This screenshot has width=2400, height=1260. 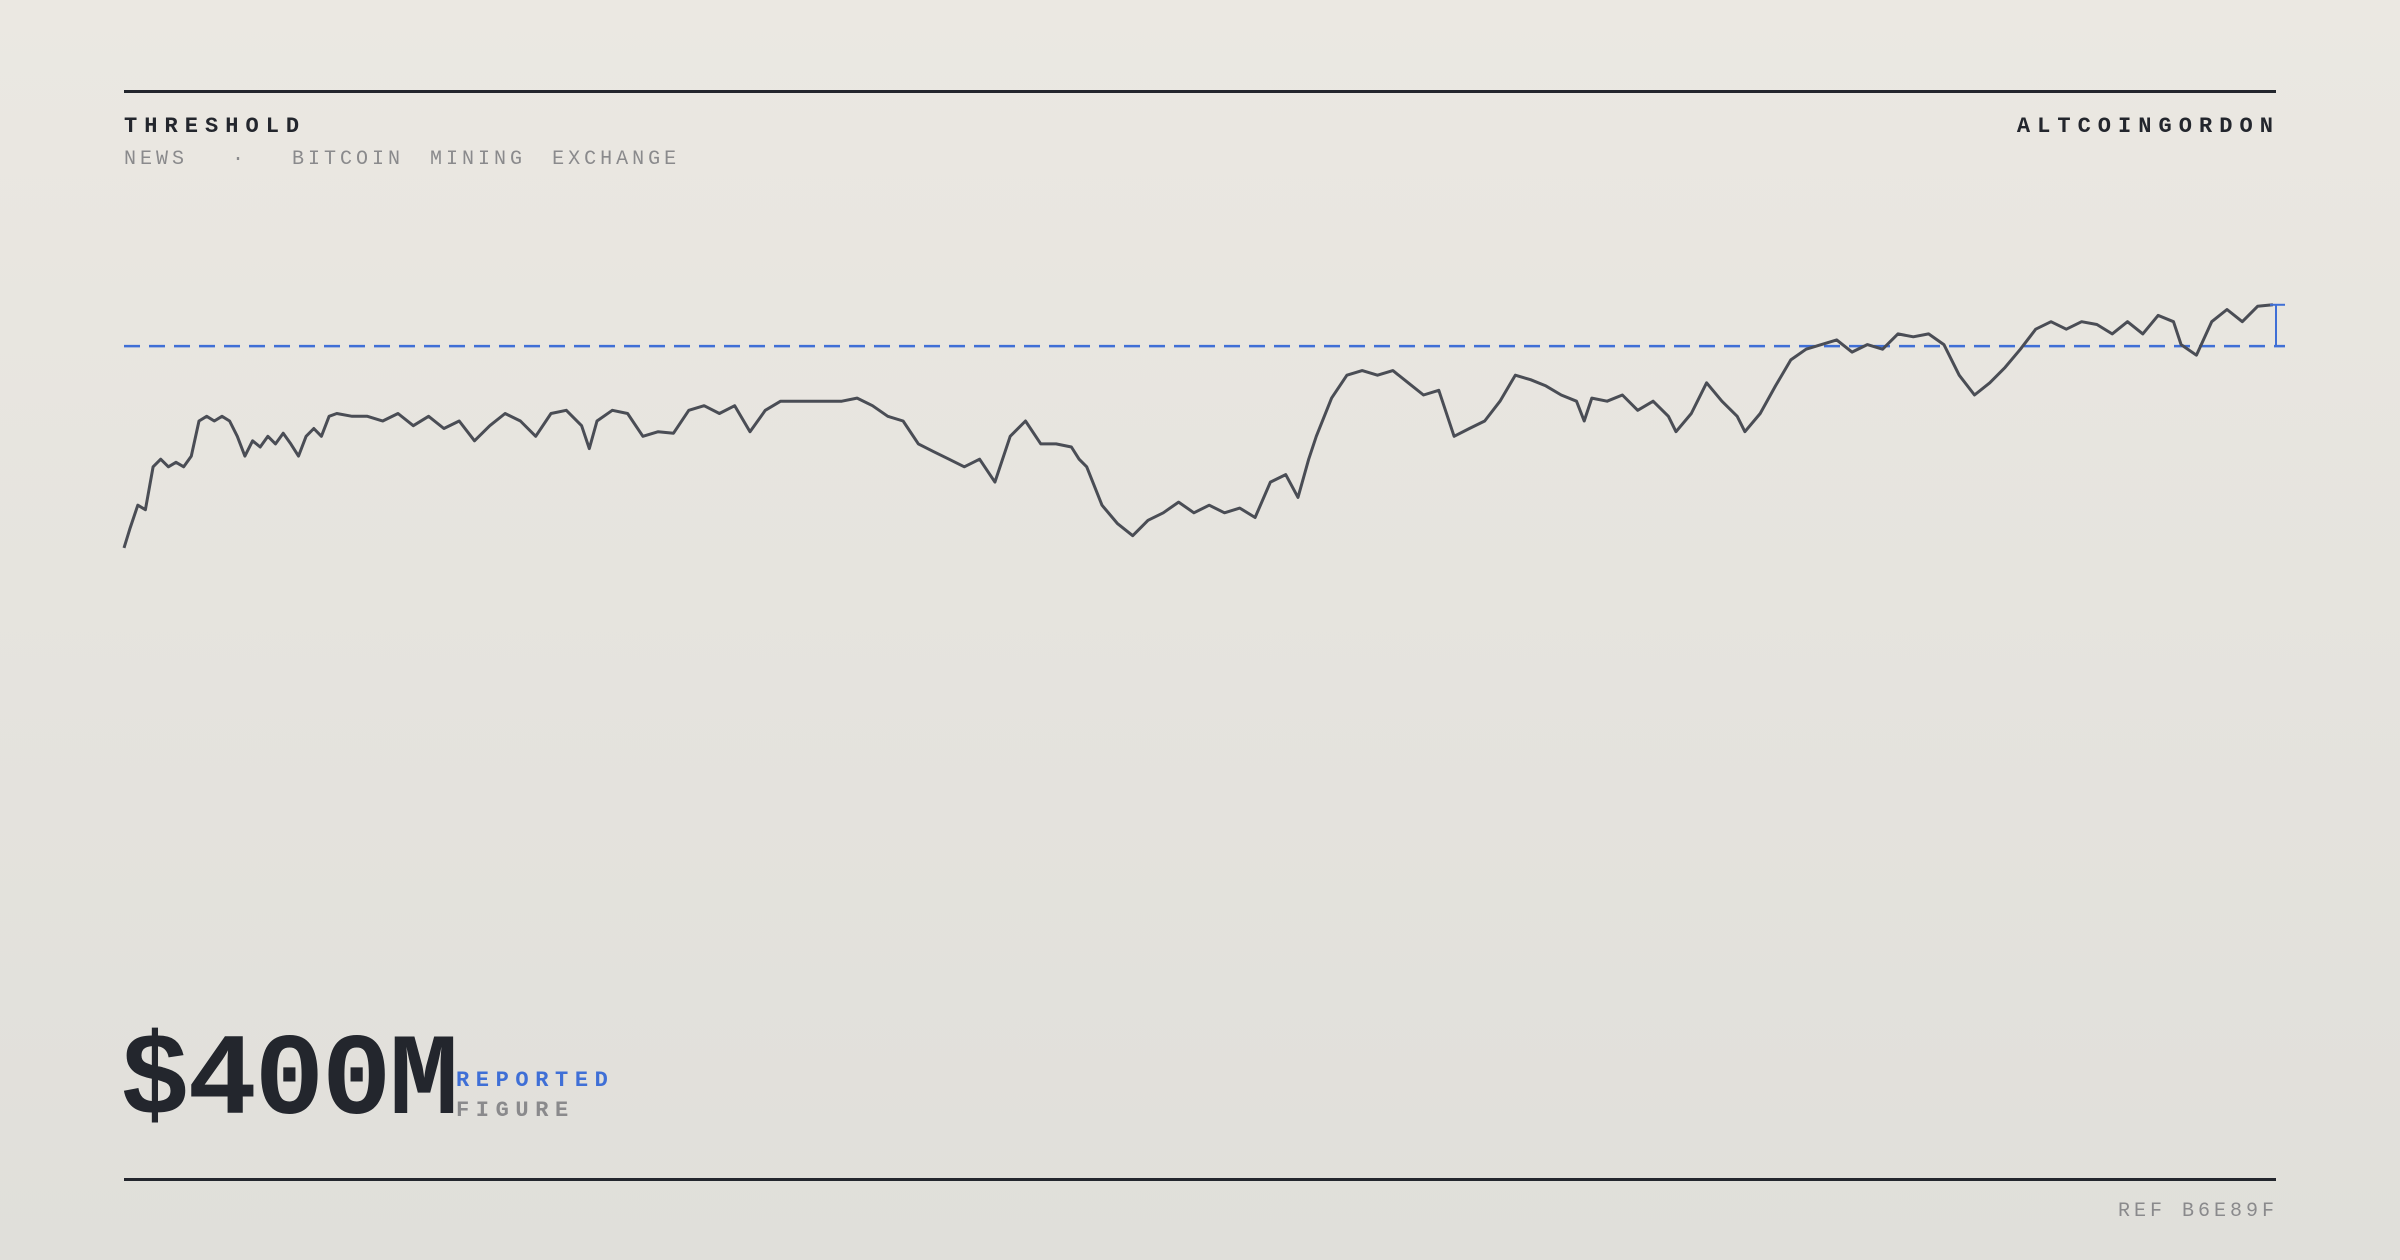 I want to click on site-name: ALTCOINGORDON, so click(x=2148, y=126).